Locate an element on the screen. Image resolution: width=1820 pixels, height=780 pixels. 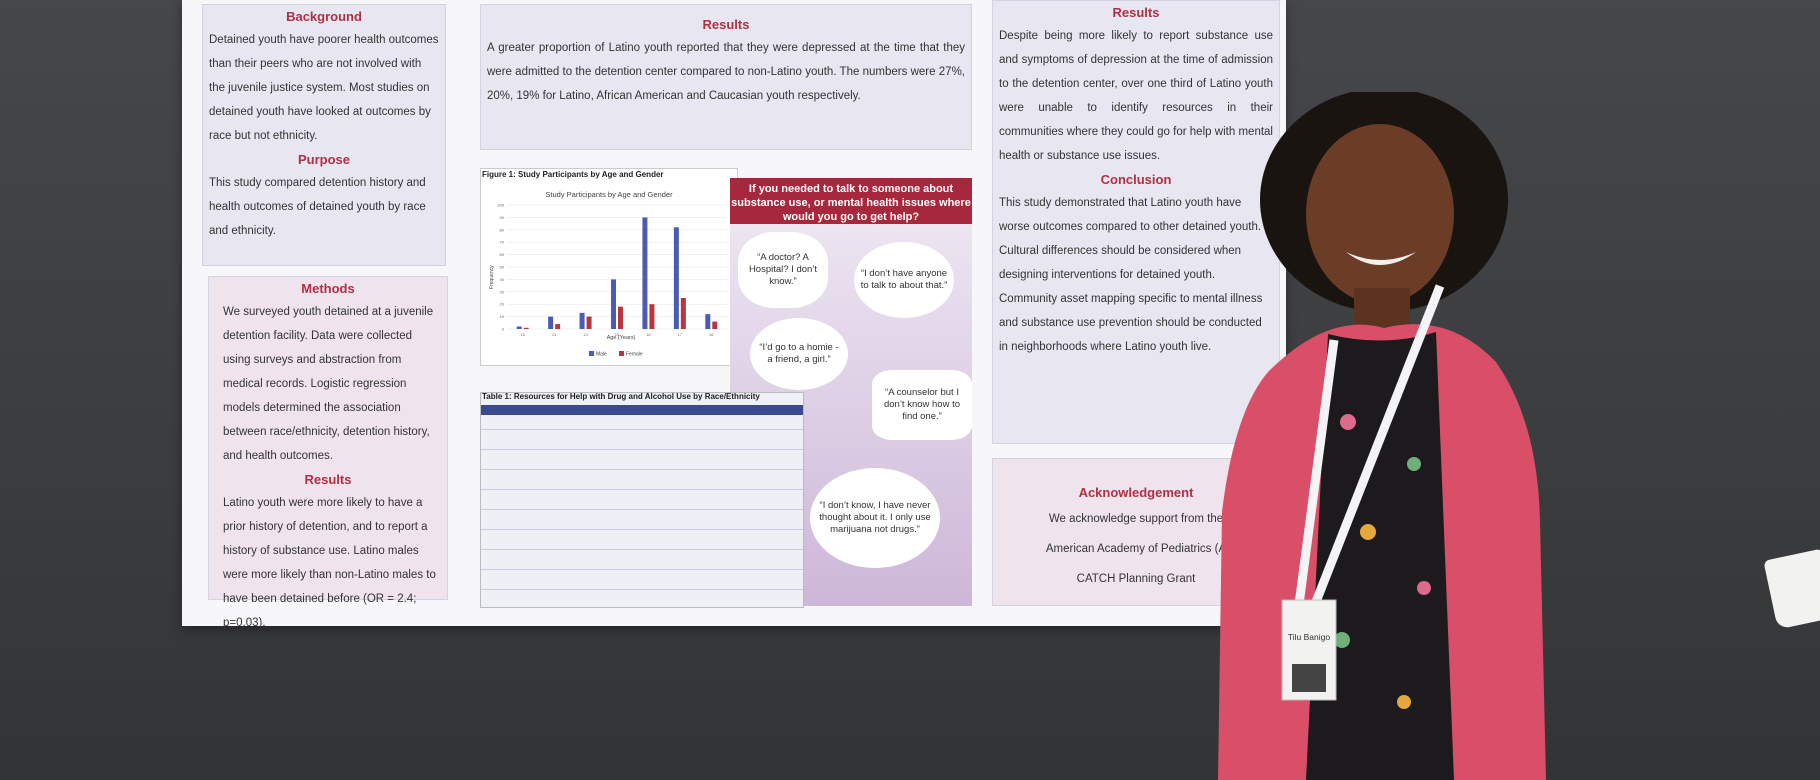
y-tick-label: 60 is located at coordinates (502, 254).